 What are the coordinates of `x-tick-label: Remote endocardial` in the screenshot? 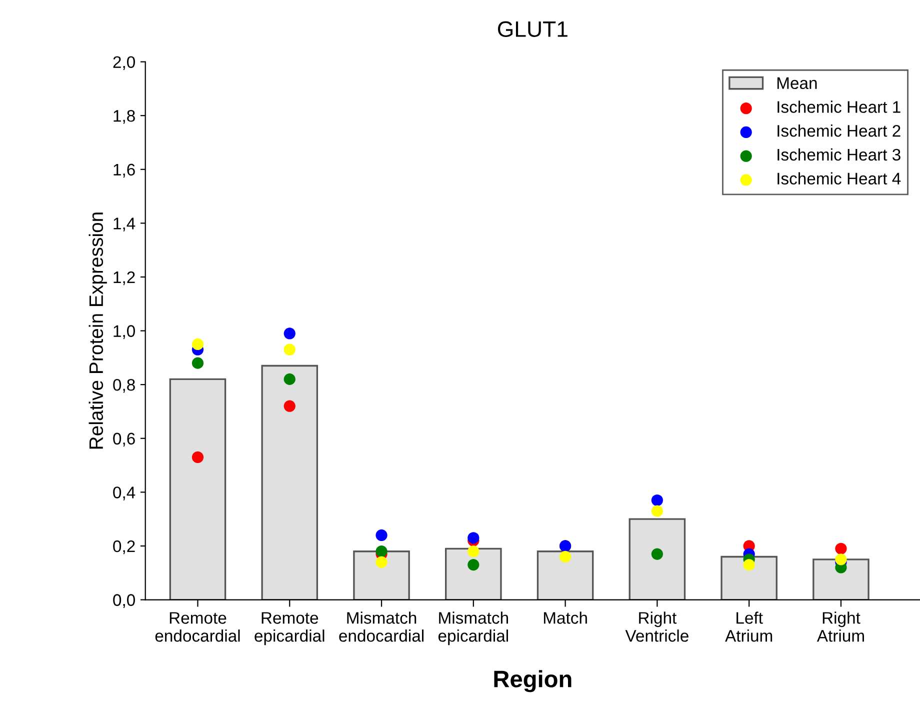 It's located at (197, 627).